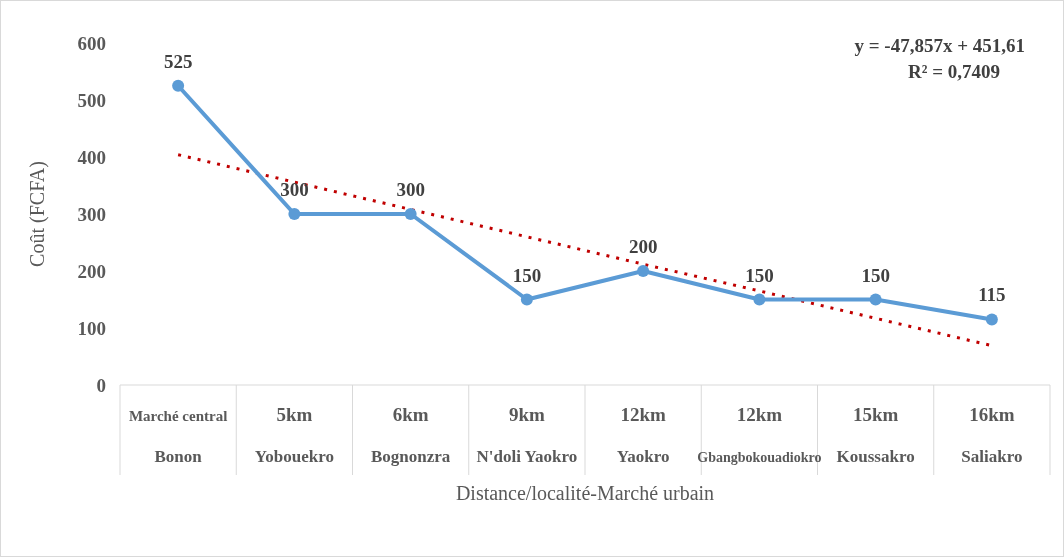 This screenshot has width=1064, height=557. Describe the element at coordinates (585, 493) in the screenshot. I see `x-axis-title: Distance/localité-Marché urbain` at that location.